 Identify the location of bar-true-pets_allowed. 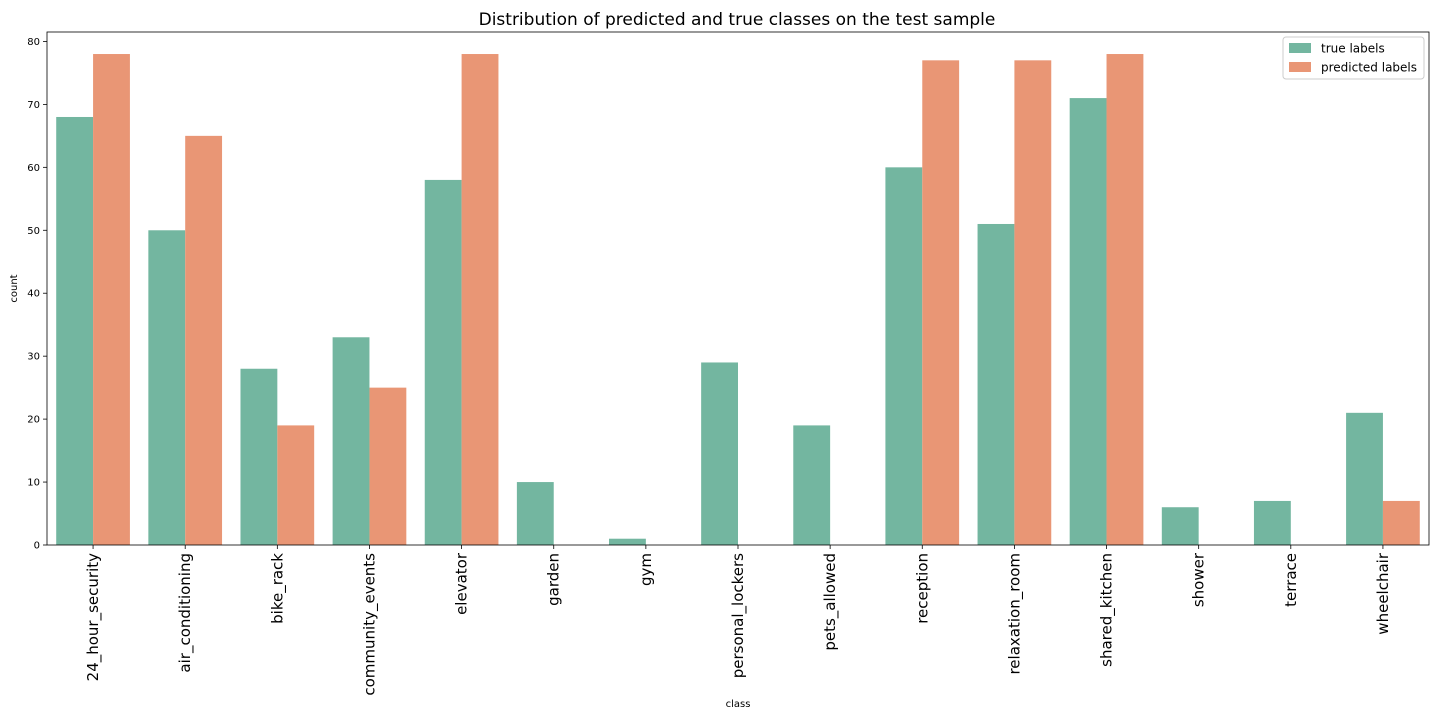
(812, 485).